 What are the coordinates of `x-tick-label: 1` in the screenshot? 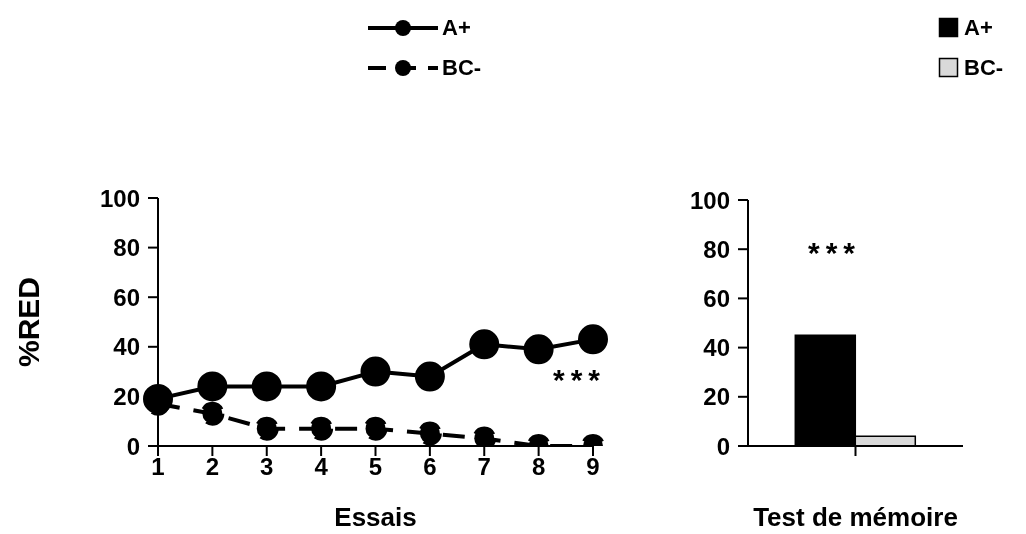 It's located at (158, 467).